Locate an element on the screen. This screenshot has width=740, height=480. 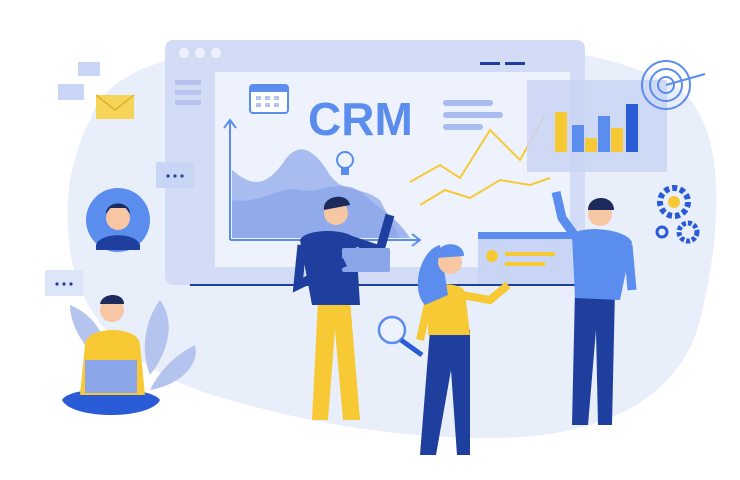
envelope-icon is located at coordinates (96, 90).